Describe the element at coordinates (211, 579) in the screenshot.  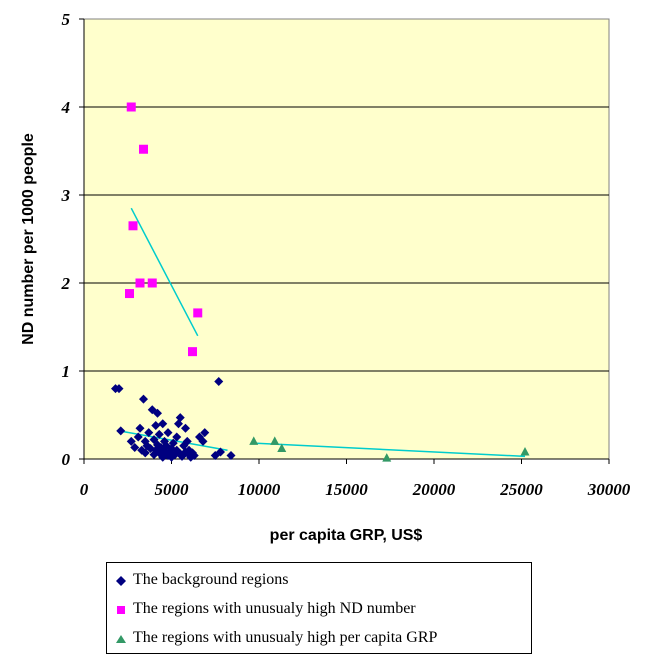
I see `legend-label: The background regions` at that location.